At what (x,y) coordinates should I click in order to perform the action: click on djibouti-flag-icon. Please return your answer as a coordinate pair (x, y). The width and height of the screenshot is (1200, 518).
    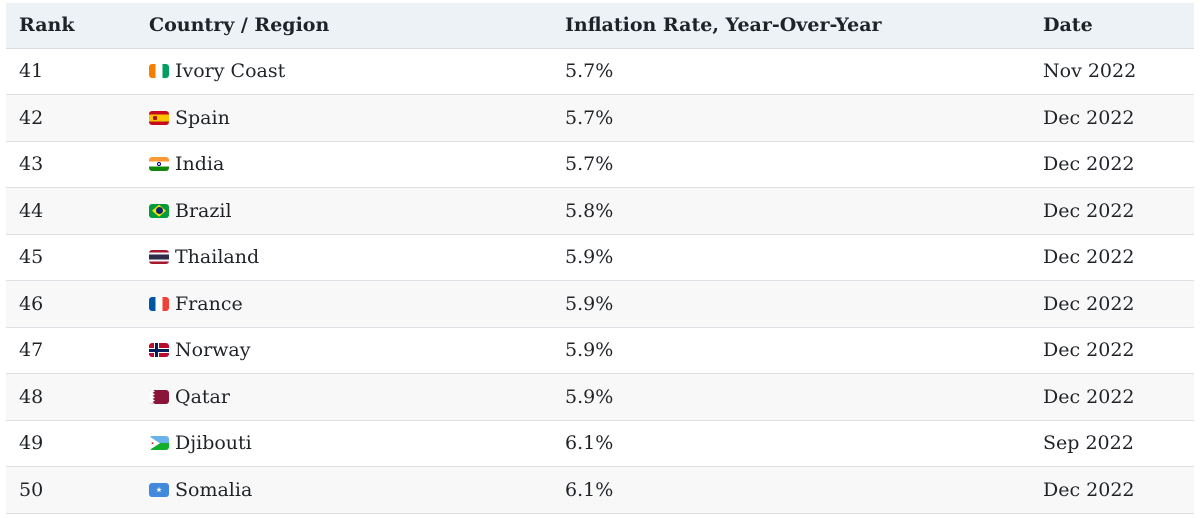
    Looking at the image, I should click on (159, 443).